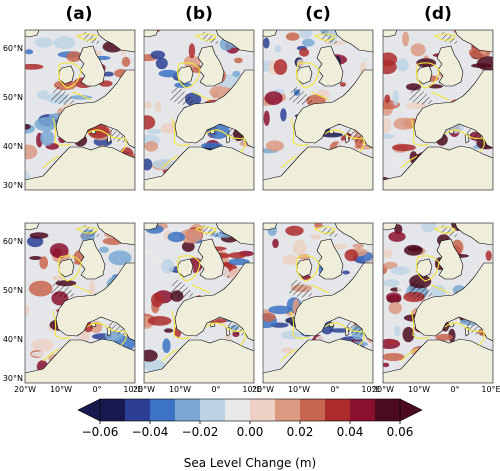 The height and width of the screenshot is (471, 500). I want to click on lon-label-col3-1: 10°W, so click(299, 389).